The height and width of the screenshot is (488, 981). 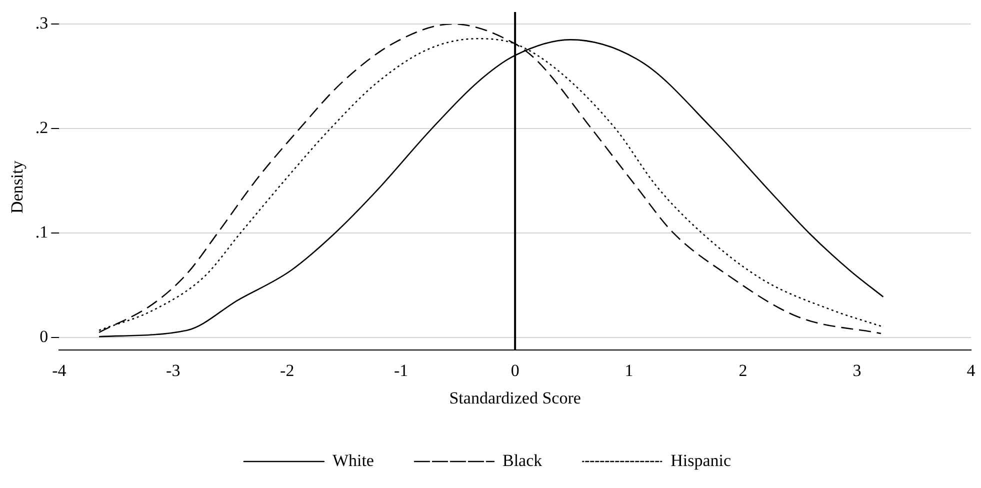 What do you see at coordinates (41, 128) in the screenshot?
I see `y-tick-label: .2` at bounding box center [41, 128].